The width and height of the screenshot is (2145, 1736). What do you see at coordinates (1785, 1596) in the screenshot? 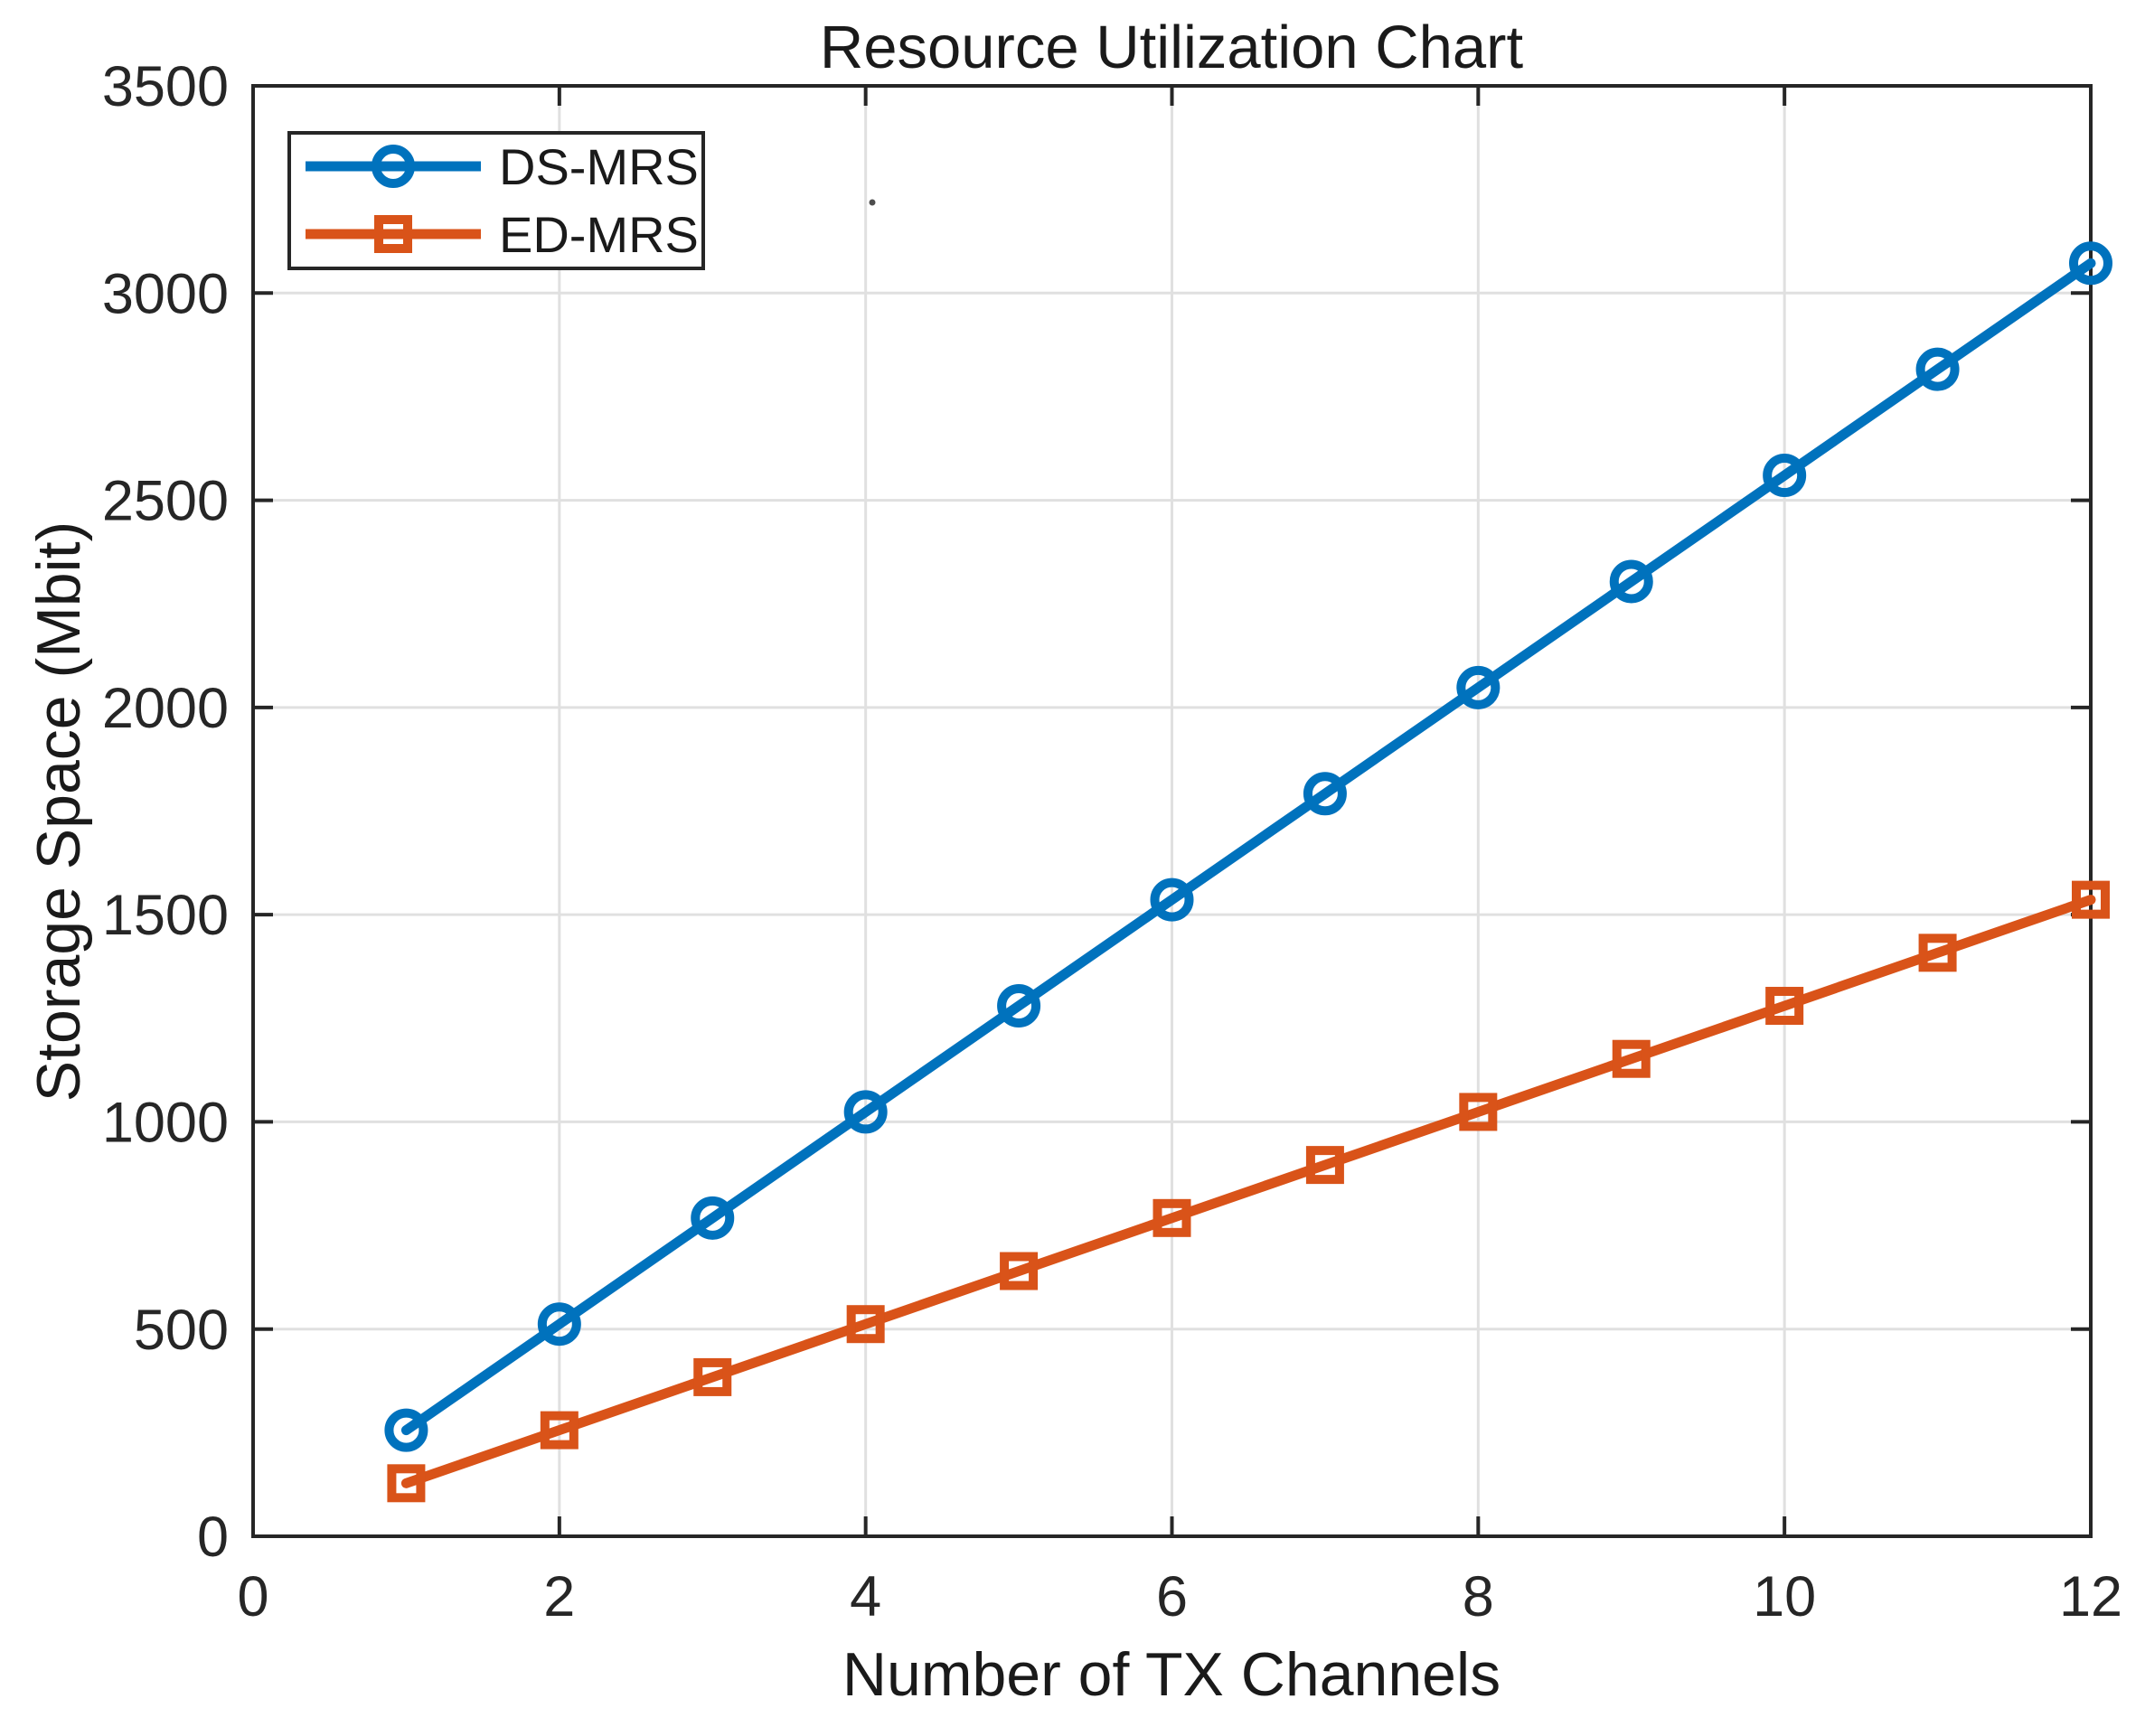
I see `x-tick-label: 10` at bounding box center [1785, 1596].